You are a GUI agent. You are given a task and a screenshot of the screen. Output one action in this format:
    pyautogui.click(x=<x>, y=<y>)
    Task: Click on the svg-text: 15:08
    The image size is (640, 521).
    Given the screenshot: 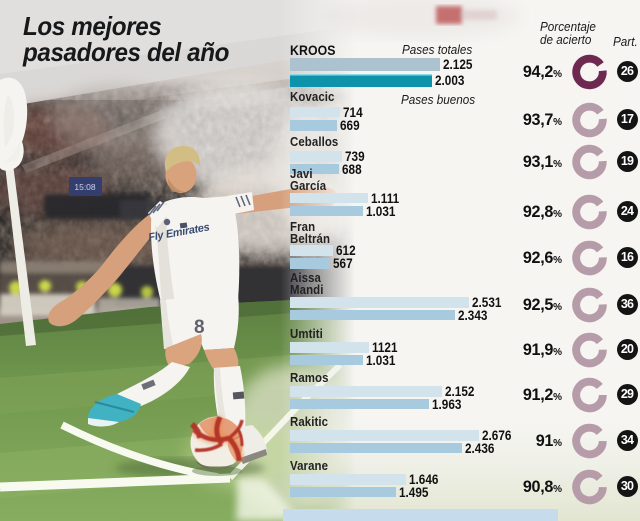 What is the action you would take?
    pyautogui.click(x=85, y=187)
    